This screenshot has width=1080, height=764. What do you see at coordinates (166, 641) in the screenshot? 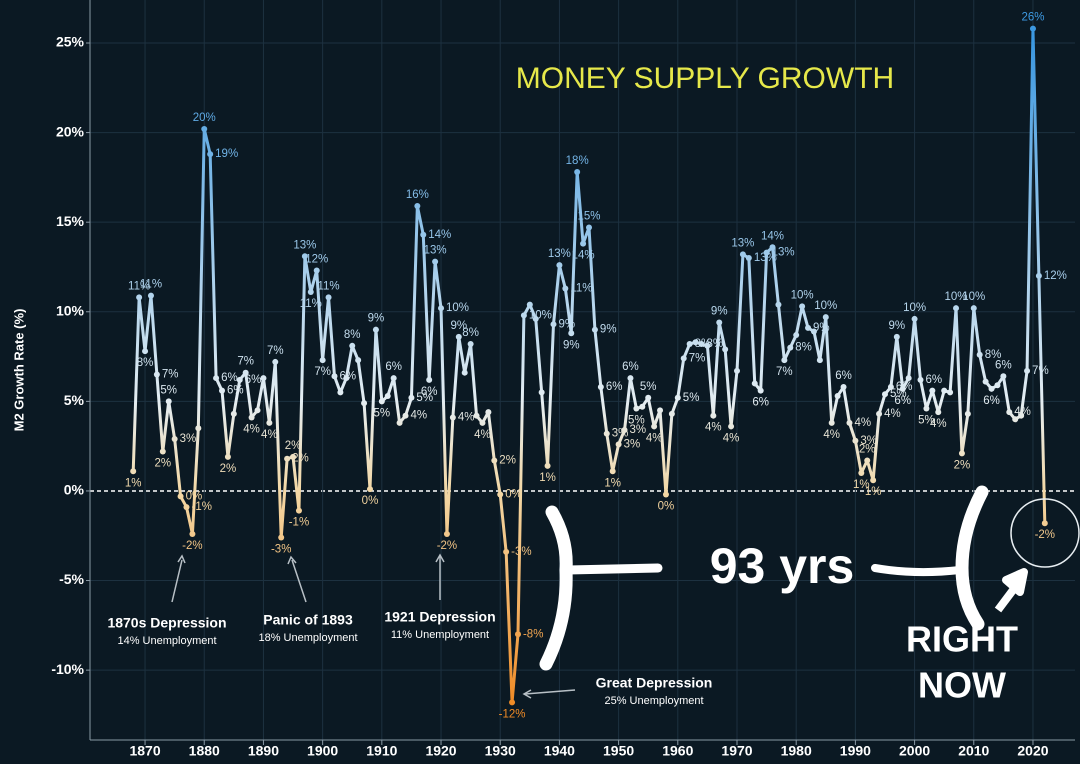
I see `annotation-note: 14% Unemployment` at bounding box center [166, 641].